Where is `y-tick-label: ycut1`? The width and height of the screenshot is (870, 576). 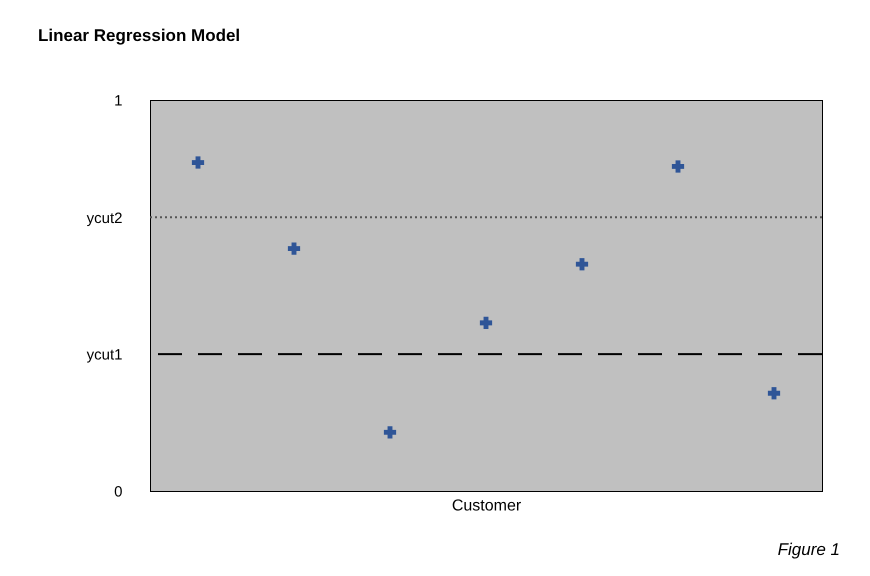 y-tick-label: ycut1 is located at coordinates (104, 355).